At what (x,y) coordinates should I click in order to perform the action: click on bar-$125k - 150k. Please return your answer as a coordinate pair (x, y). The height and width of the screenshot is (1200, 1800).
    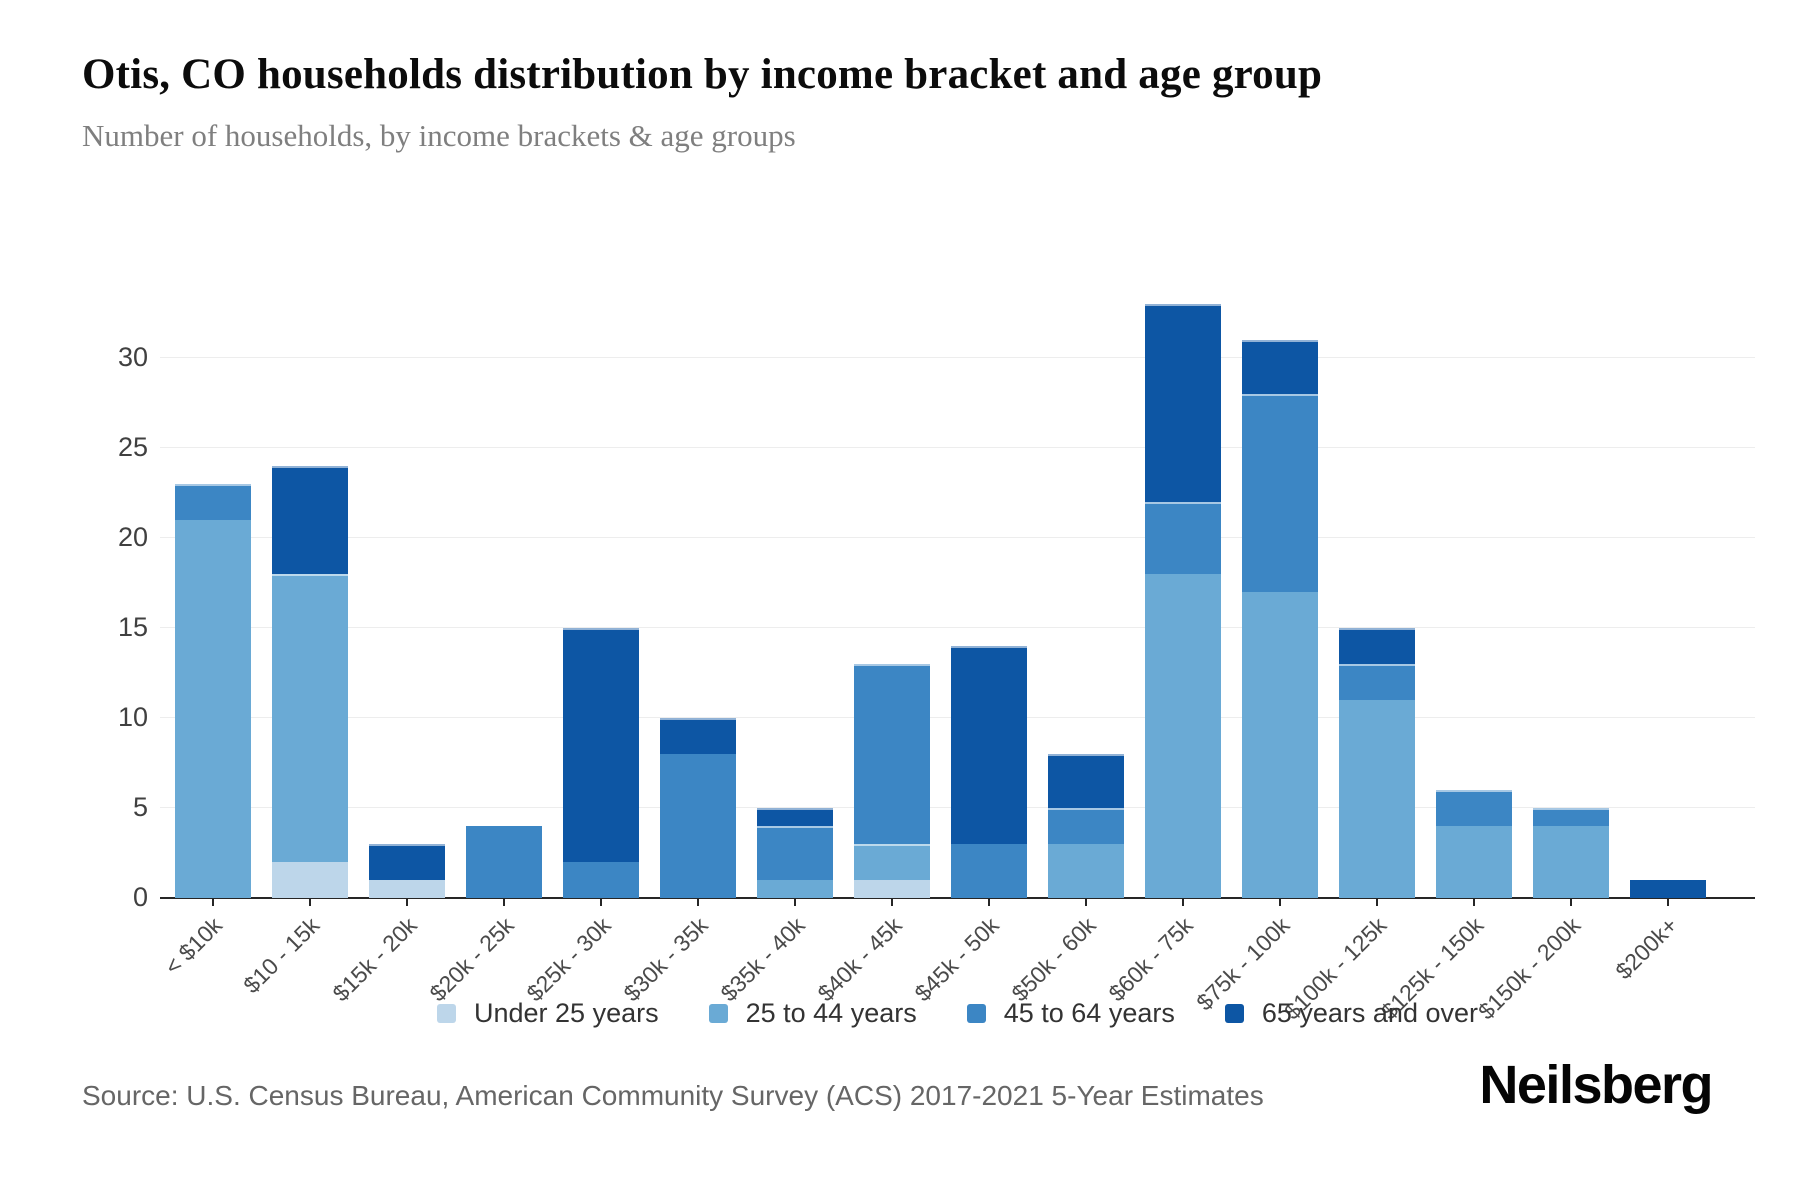
    Looking at the image, I should click on (1474, 844).